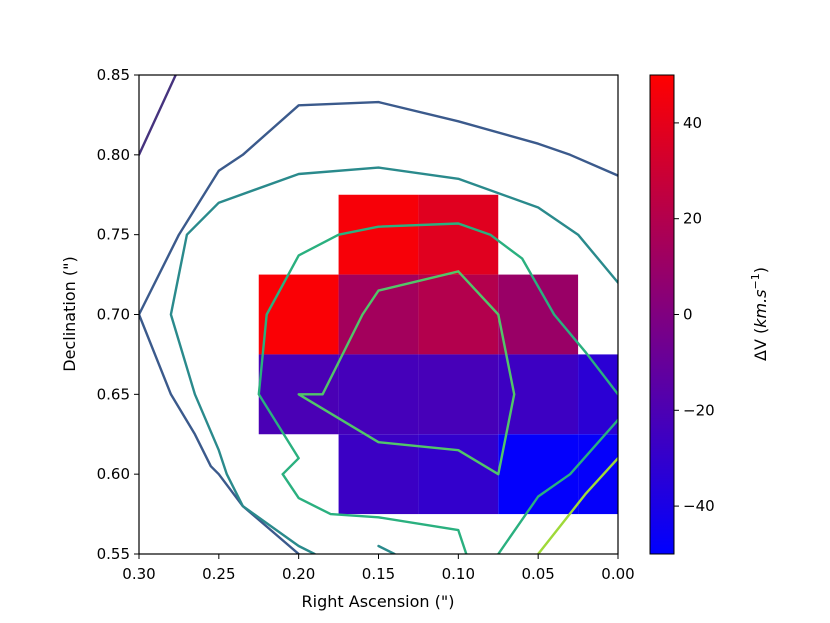 The height and width of the screenshot is (623, 830). I want to click on colorbar-ticks: −40 −20 0 20 40, so click(694, 314).